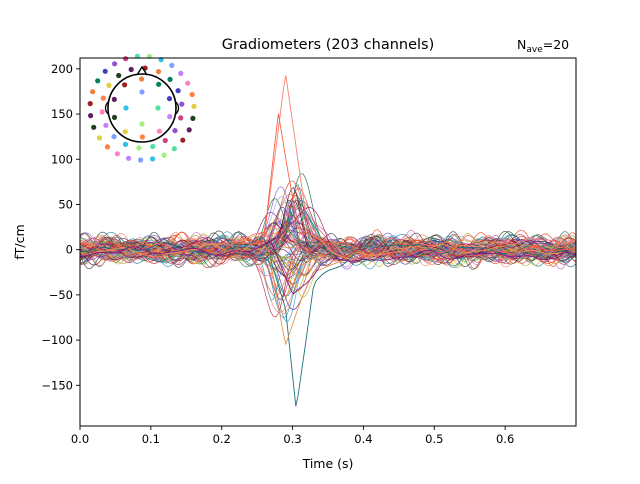 The image size is (640, 484). What do you see at coordinates (521, 44) in the screenshot?
I see `nave-base: N` at bounding box center [521, 44].